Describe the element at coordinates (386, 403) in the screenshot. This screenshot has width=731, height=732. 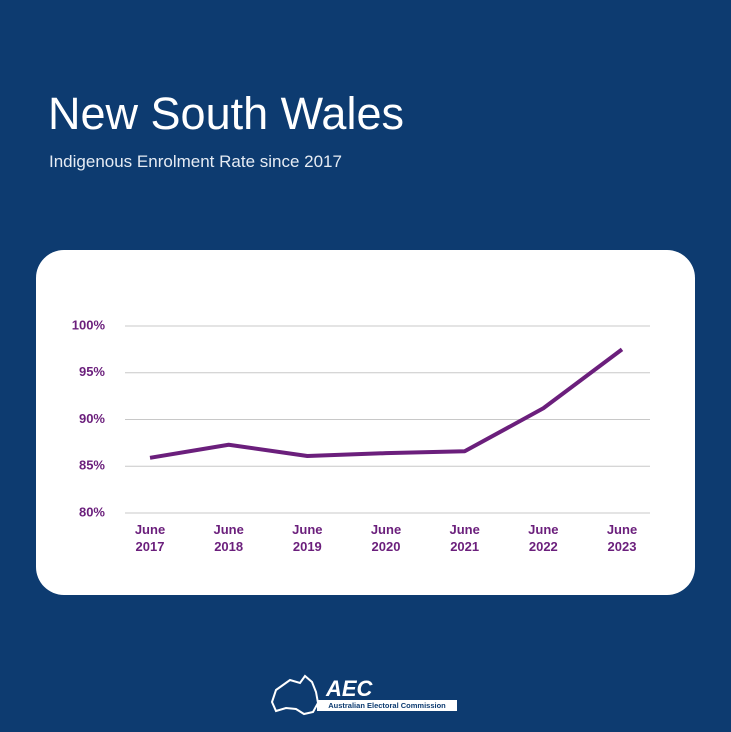
I see `data-line` at that location.